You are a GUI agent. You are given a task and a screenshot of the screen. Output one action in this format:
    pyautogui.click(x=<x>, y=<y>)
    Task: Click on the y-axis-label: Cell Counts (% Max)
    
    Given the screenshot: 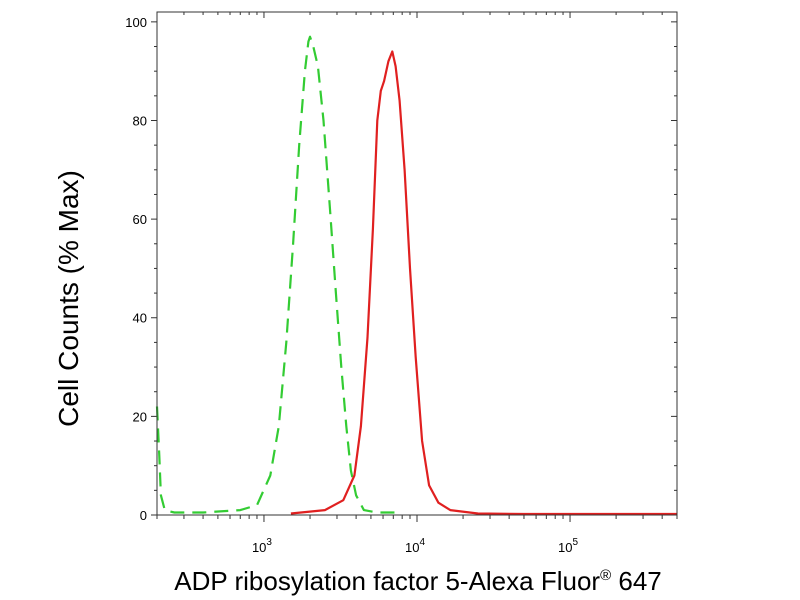 What is the action you would take?
    pyautogui.click(x=68, y=298)
    